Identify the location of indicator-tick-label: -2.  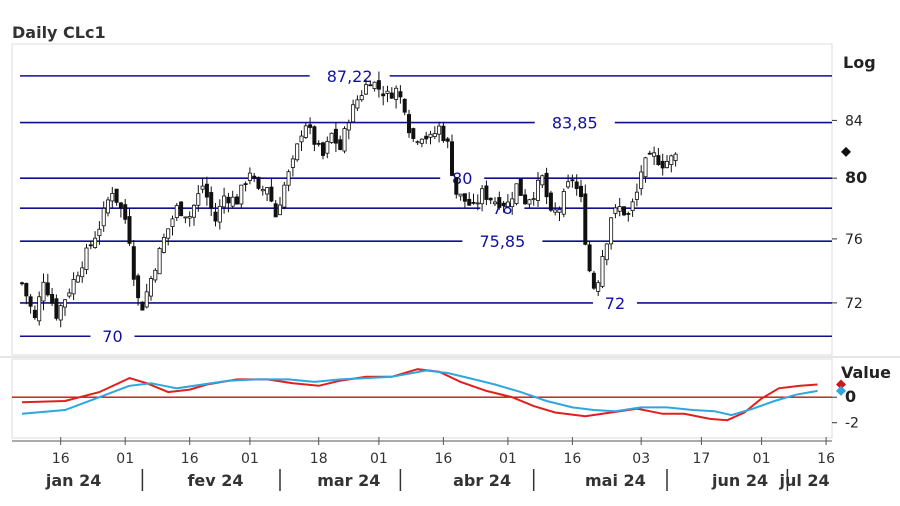
(852, 424).